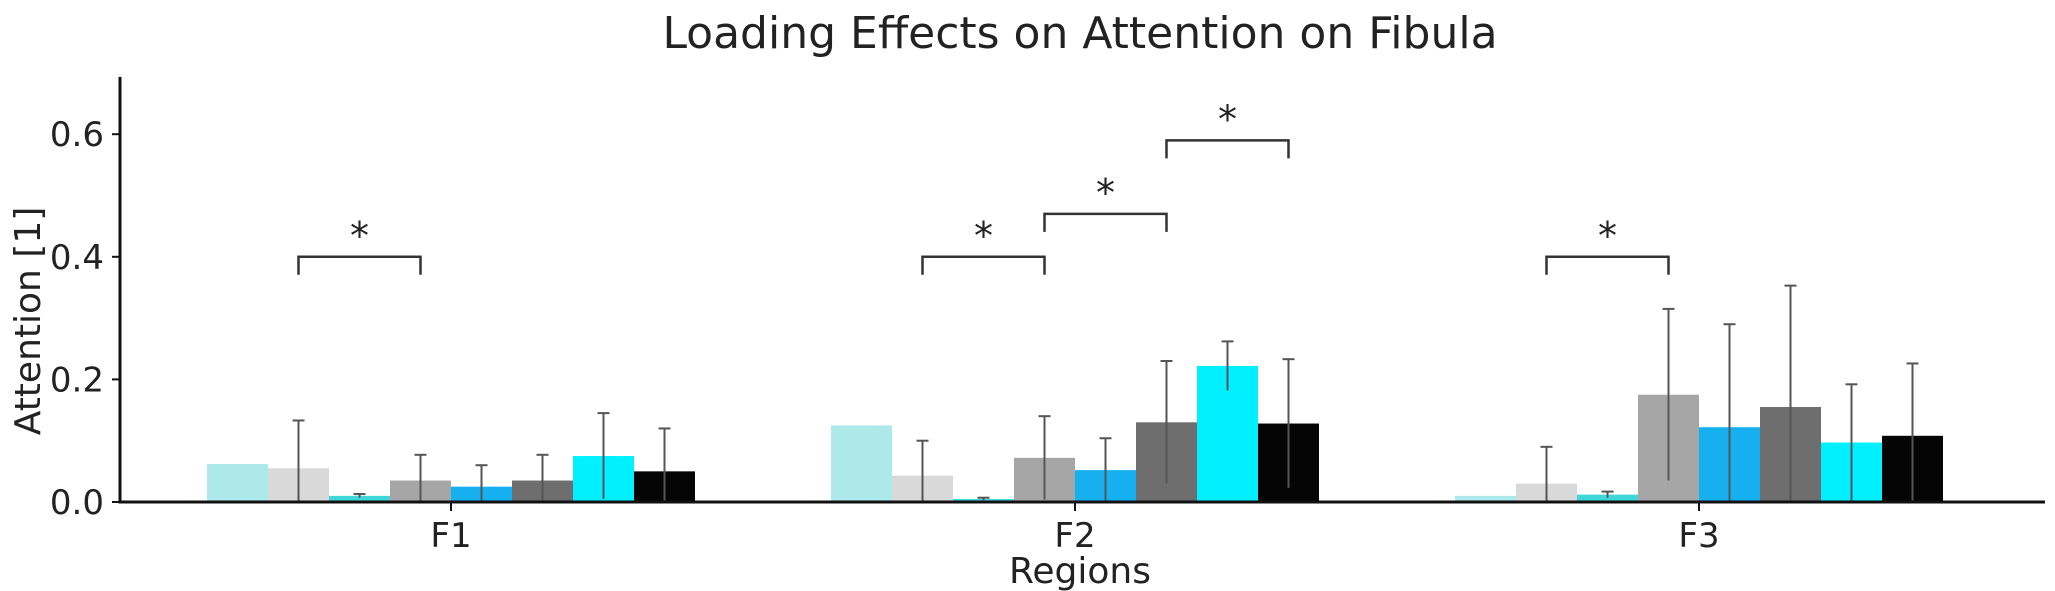  What do you see at coordinates (450, 536) in the screenshot?
I see `x-tick-label-f1: F1` at bounding box center [450, 536].